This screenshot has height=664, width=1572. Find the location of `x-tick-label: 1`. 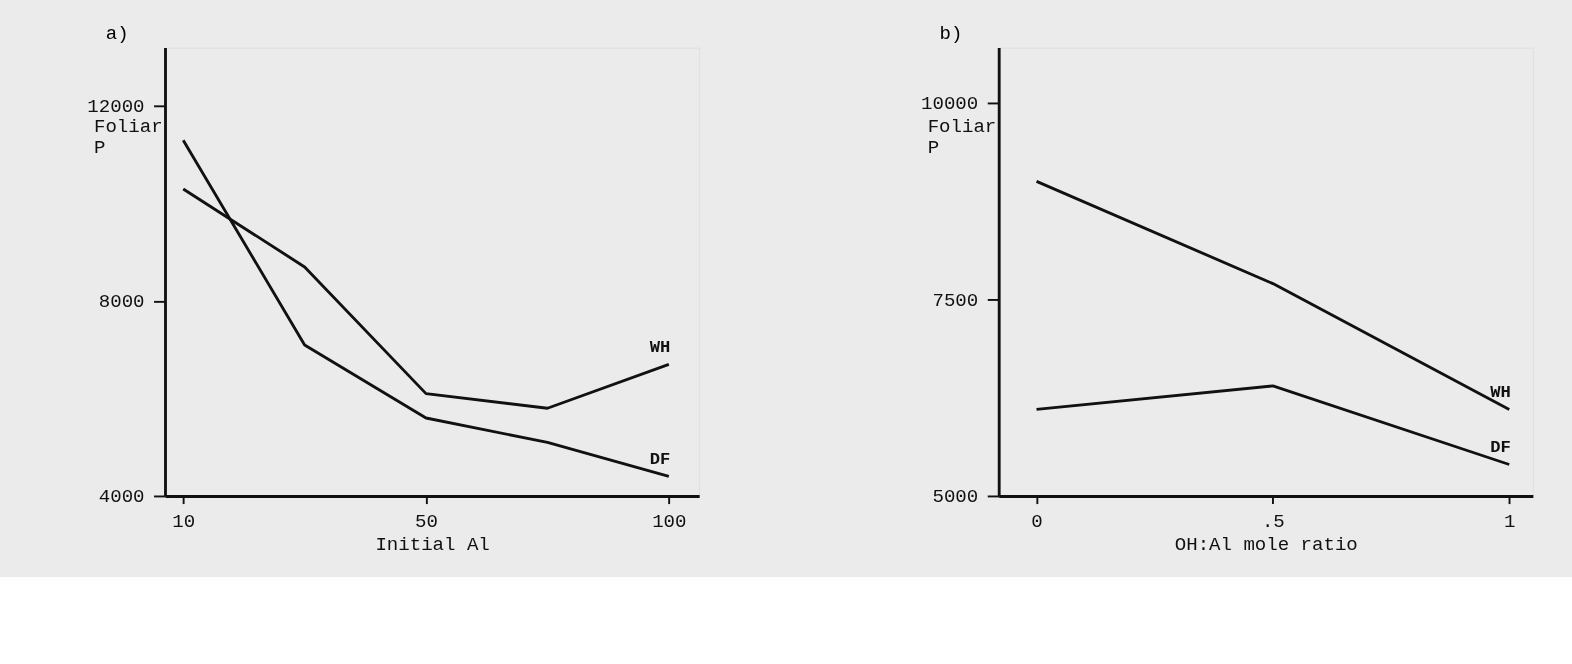

x-tick-label: 1 is located at coordinates (1510, 521).